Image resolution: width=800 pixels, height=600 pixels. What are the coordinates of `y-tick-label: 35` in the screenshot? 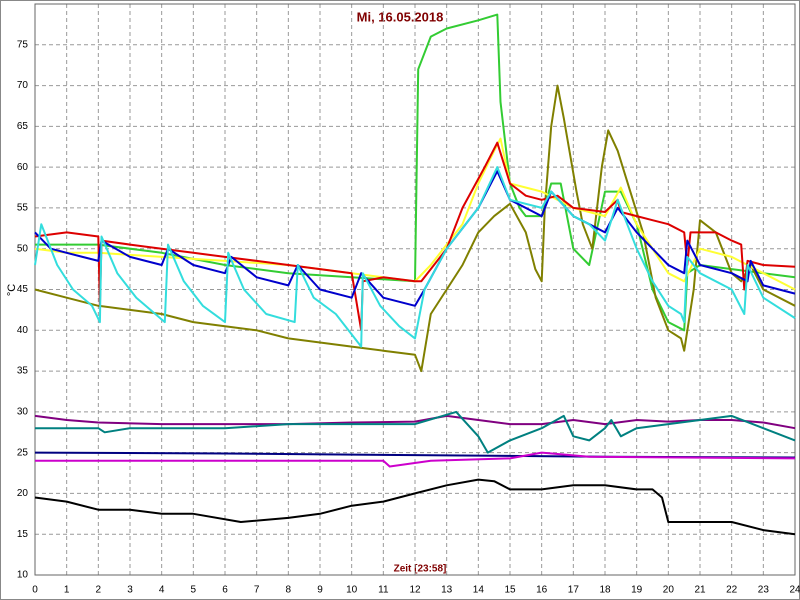 It's located at (23, 371).